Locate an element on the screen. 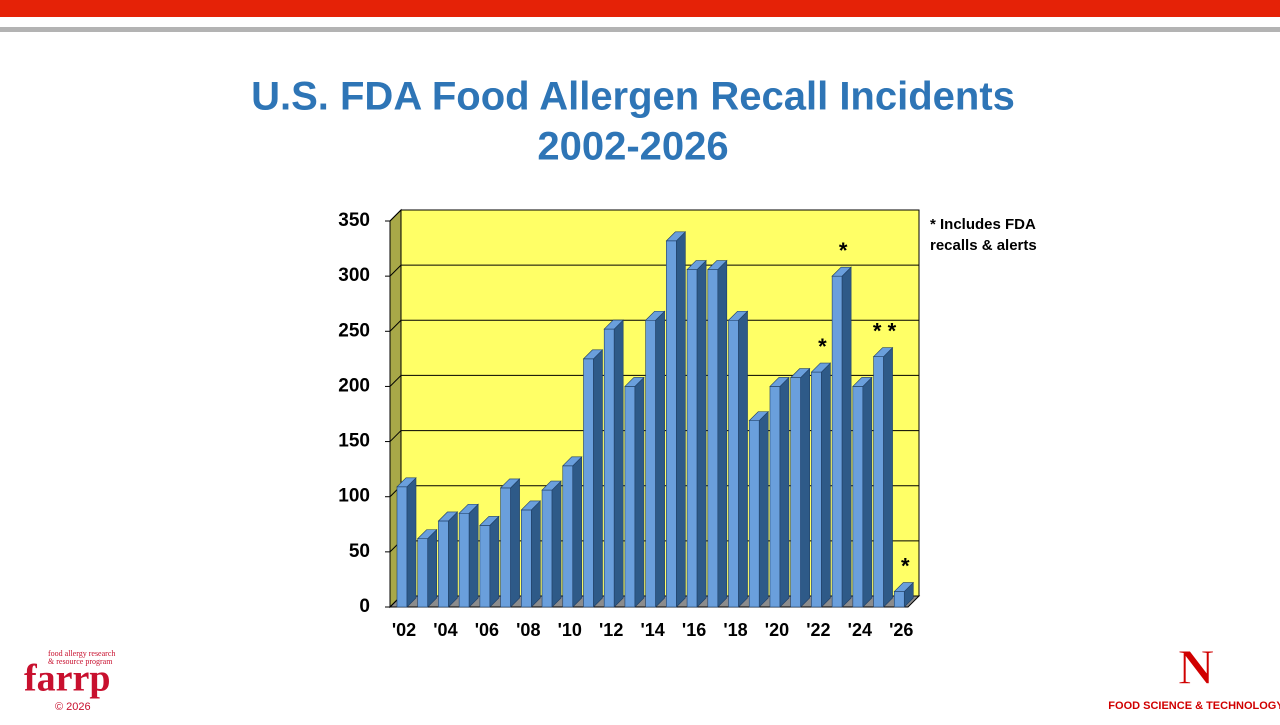 The height and width of the screenshot is (725, 1280). y-tick-label: 150 is located at coordinates (354, 441).